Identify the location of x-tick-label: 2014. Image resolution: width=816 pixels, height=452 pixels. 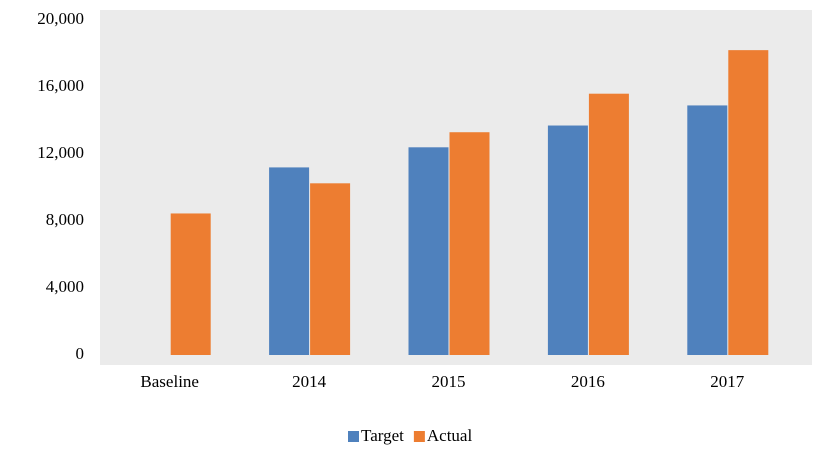
(309, 381).